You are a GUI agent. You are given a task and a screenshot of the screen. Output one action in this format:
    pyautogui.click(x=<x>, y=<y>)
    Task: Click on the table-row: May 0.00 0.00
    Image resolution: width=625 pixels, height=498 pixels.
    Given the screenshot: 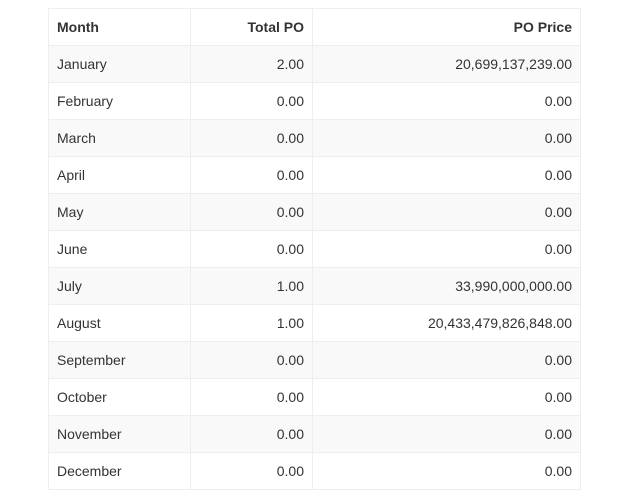 What is the action you would take?
    pyautogui.click(x=314, y=212)
    